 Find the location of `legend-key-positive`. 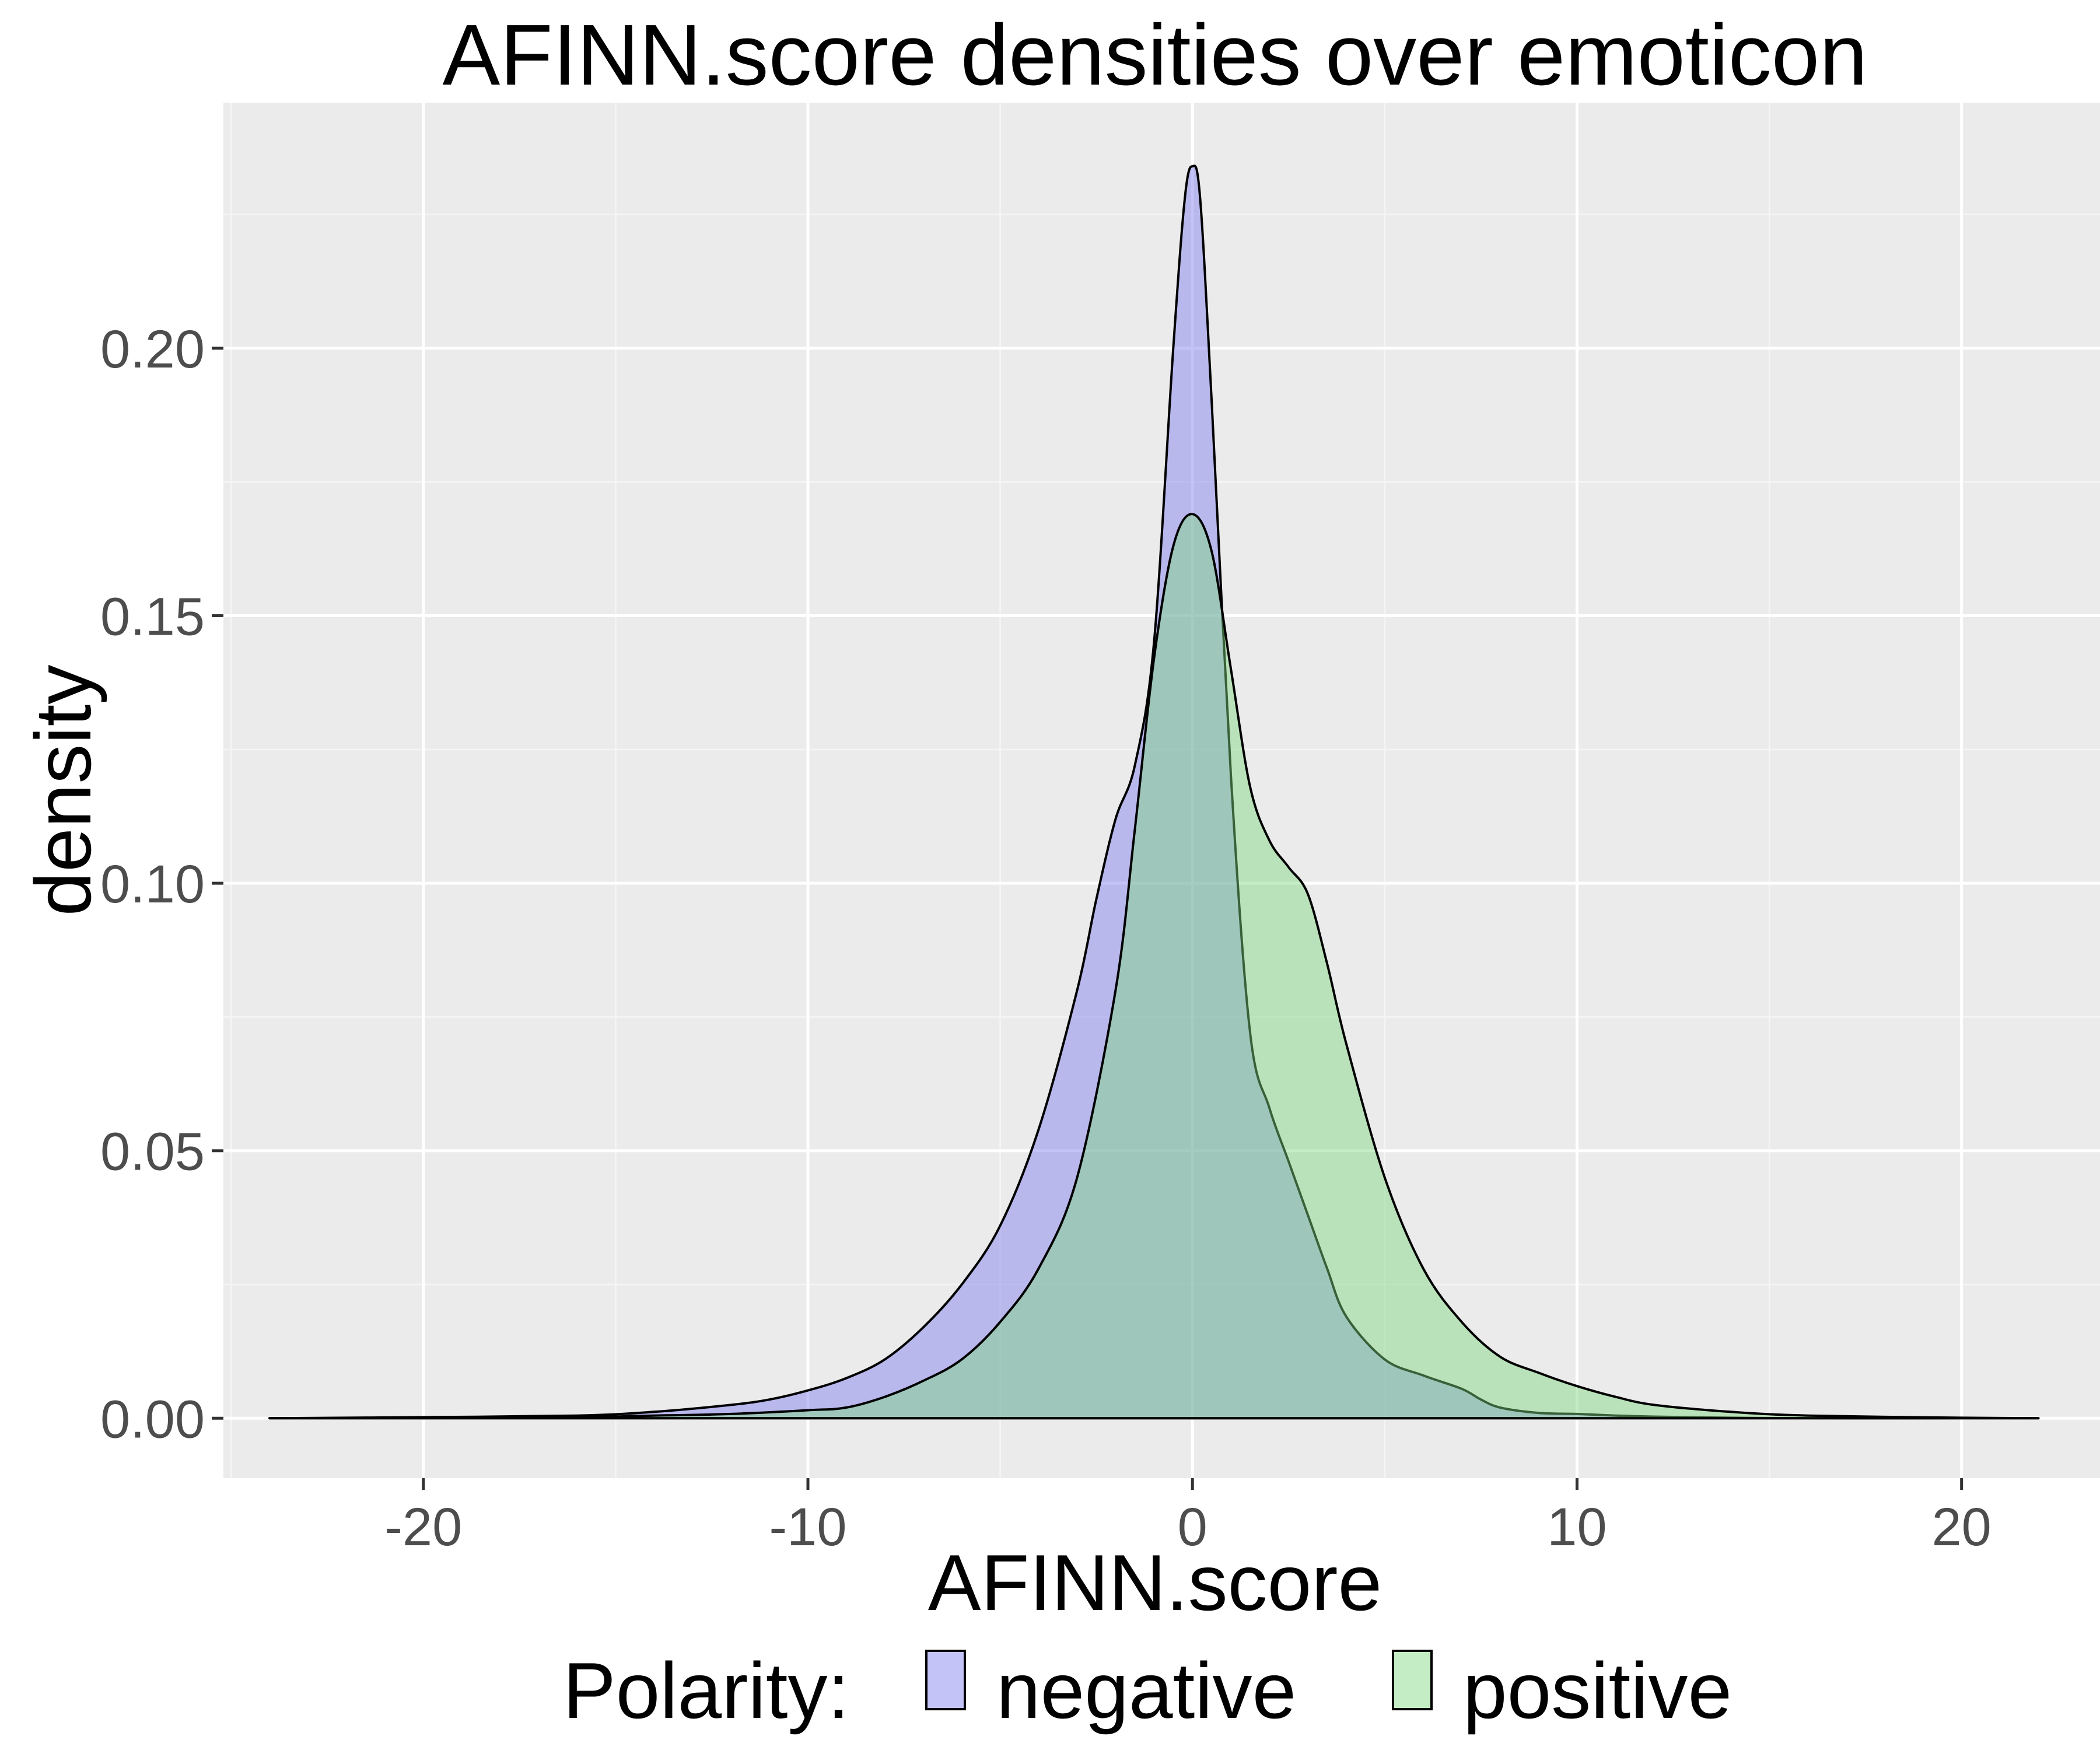

legend-key-positive is located at coordinates (1412, 1680).